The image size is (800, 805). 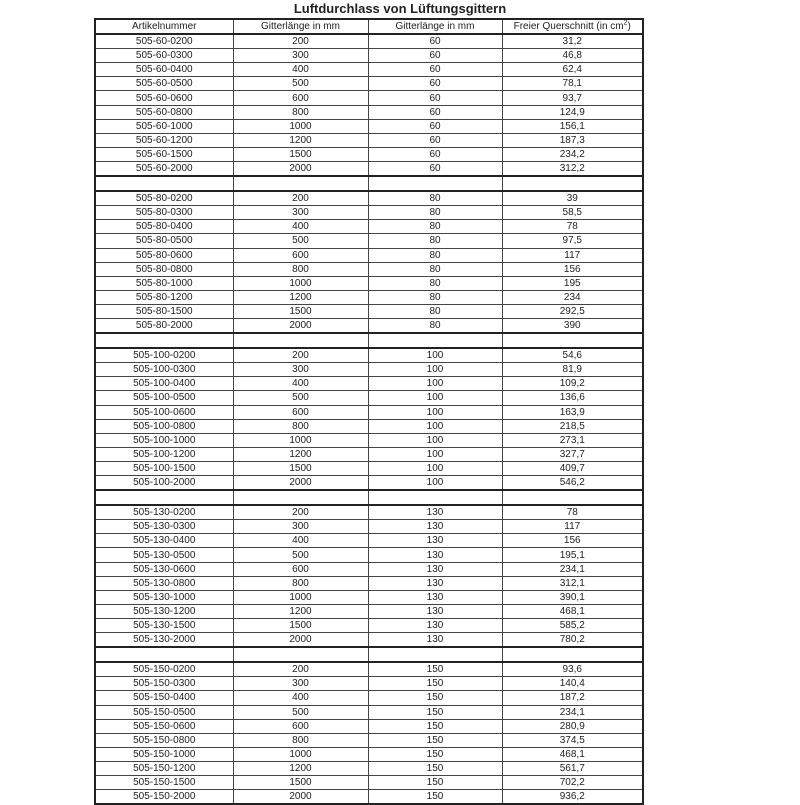 I want to click on cell-article-number: 505-80-1000, so click(x=164, y=283).